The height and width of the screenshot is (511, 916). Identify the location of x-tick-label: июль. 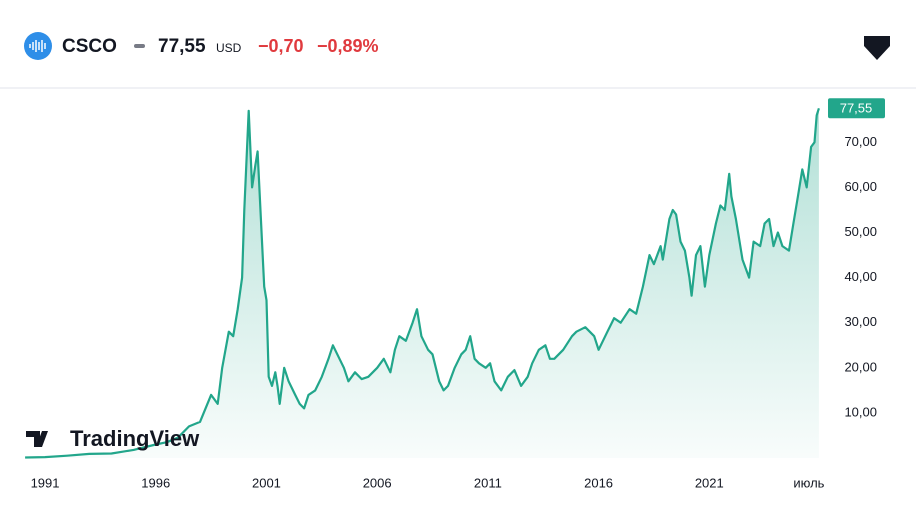
(808, 482).